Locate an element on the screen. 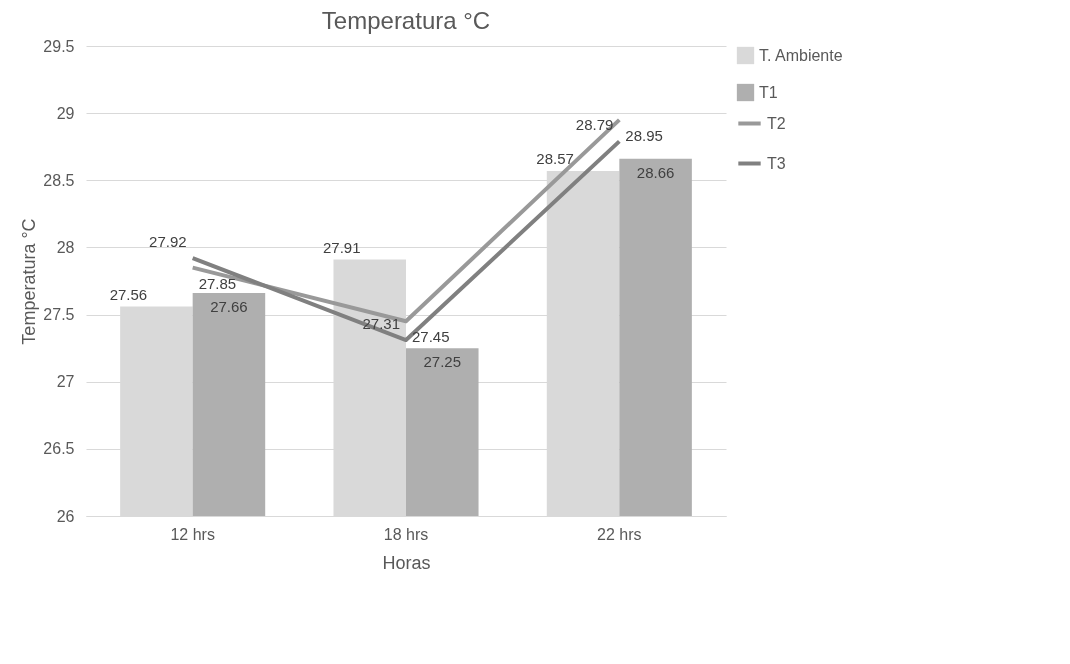 This screenshot has height=664, width=1070. x-axis-title: Horas is located at coordinates (406, 562).